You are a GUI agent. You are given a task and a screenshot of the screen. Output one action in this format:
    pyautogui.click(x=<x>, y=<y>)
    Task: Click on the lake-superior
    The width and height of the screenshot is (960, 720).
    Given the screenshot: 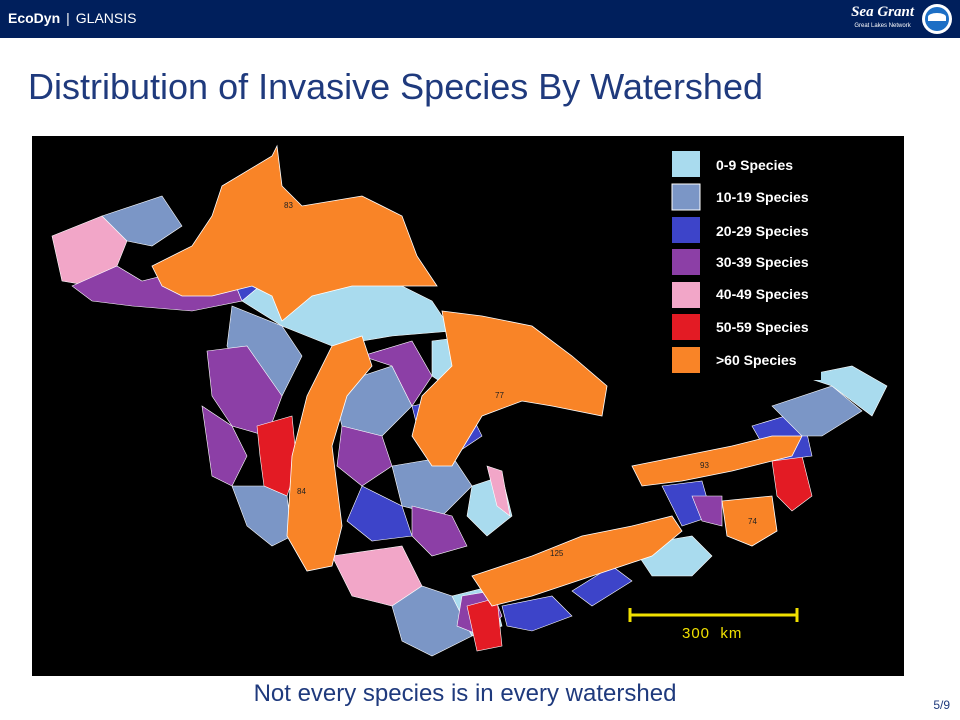 What is the action you would take?
    pyautogui.click(x=294, y=233)
    